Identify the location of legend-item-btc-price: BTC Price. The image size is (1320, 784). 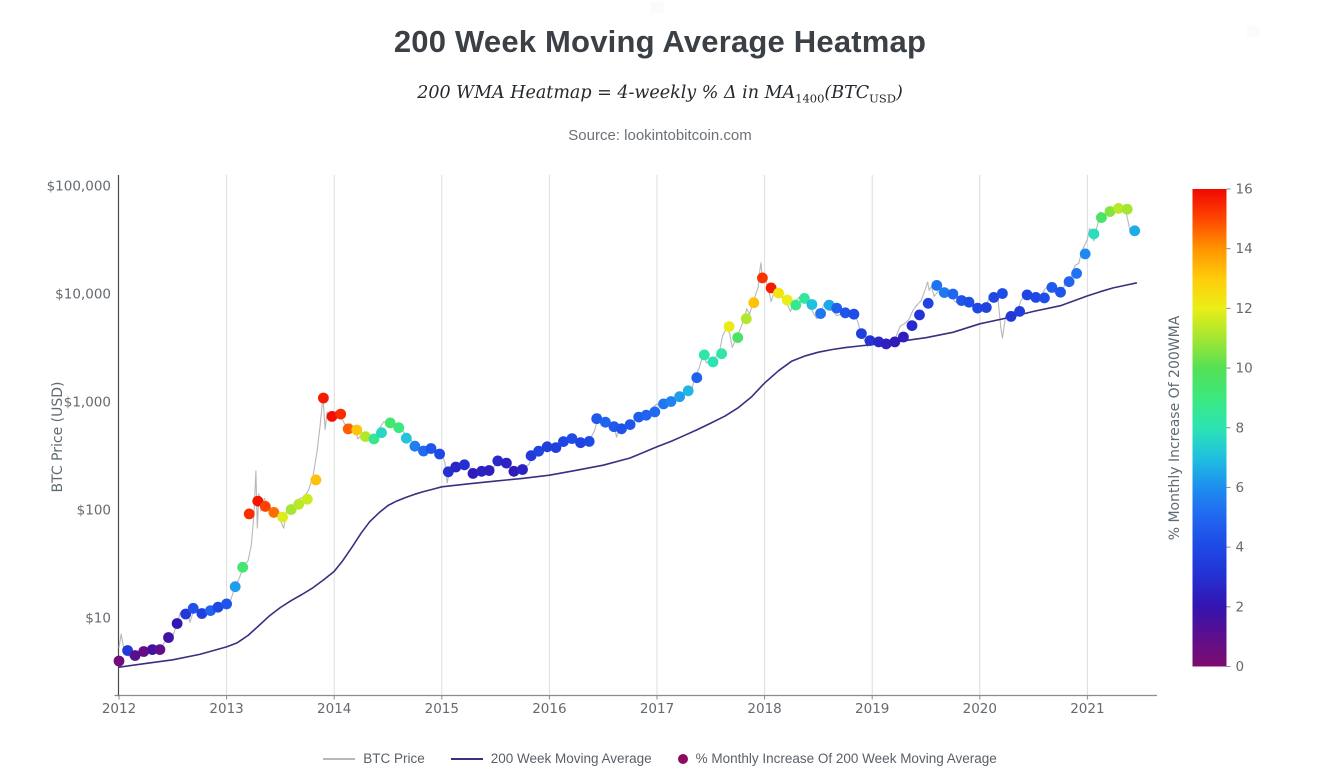
(374, 758).